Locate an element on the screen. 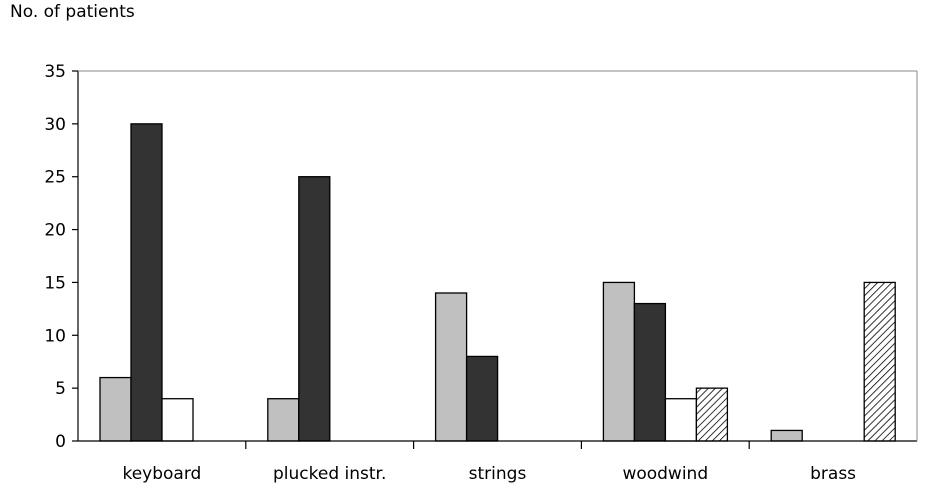  y-tick-label: 5 is located at coordinates (60, 389).